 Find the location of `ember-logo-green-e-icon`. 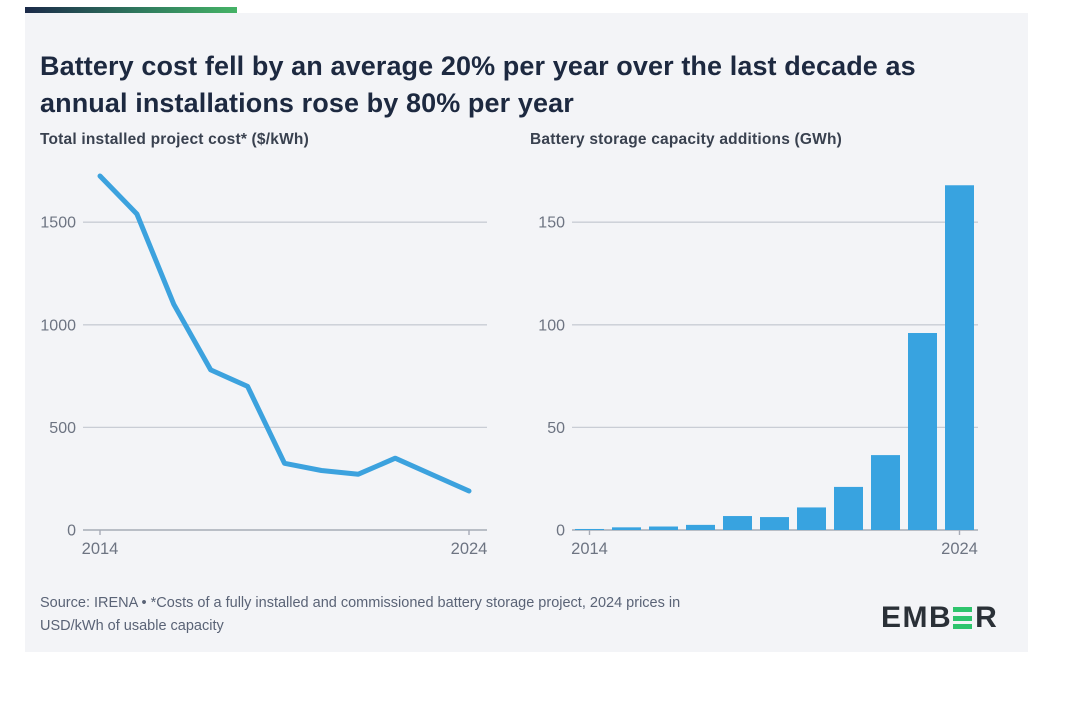

ember-logo-green-e-icon is located at coordinates (963, 618).